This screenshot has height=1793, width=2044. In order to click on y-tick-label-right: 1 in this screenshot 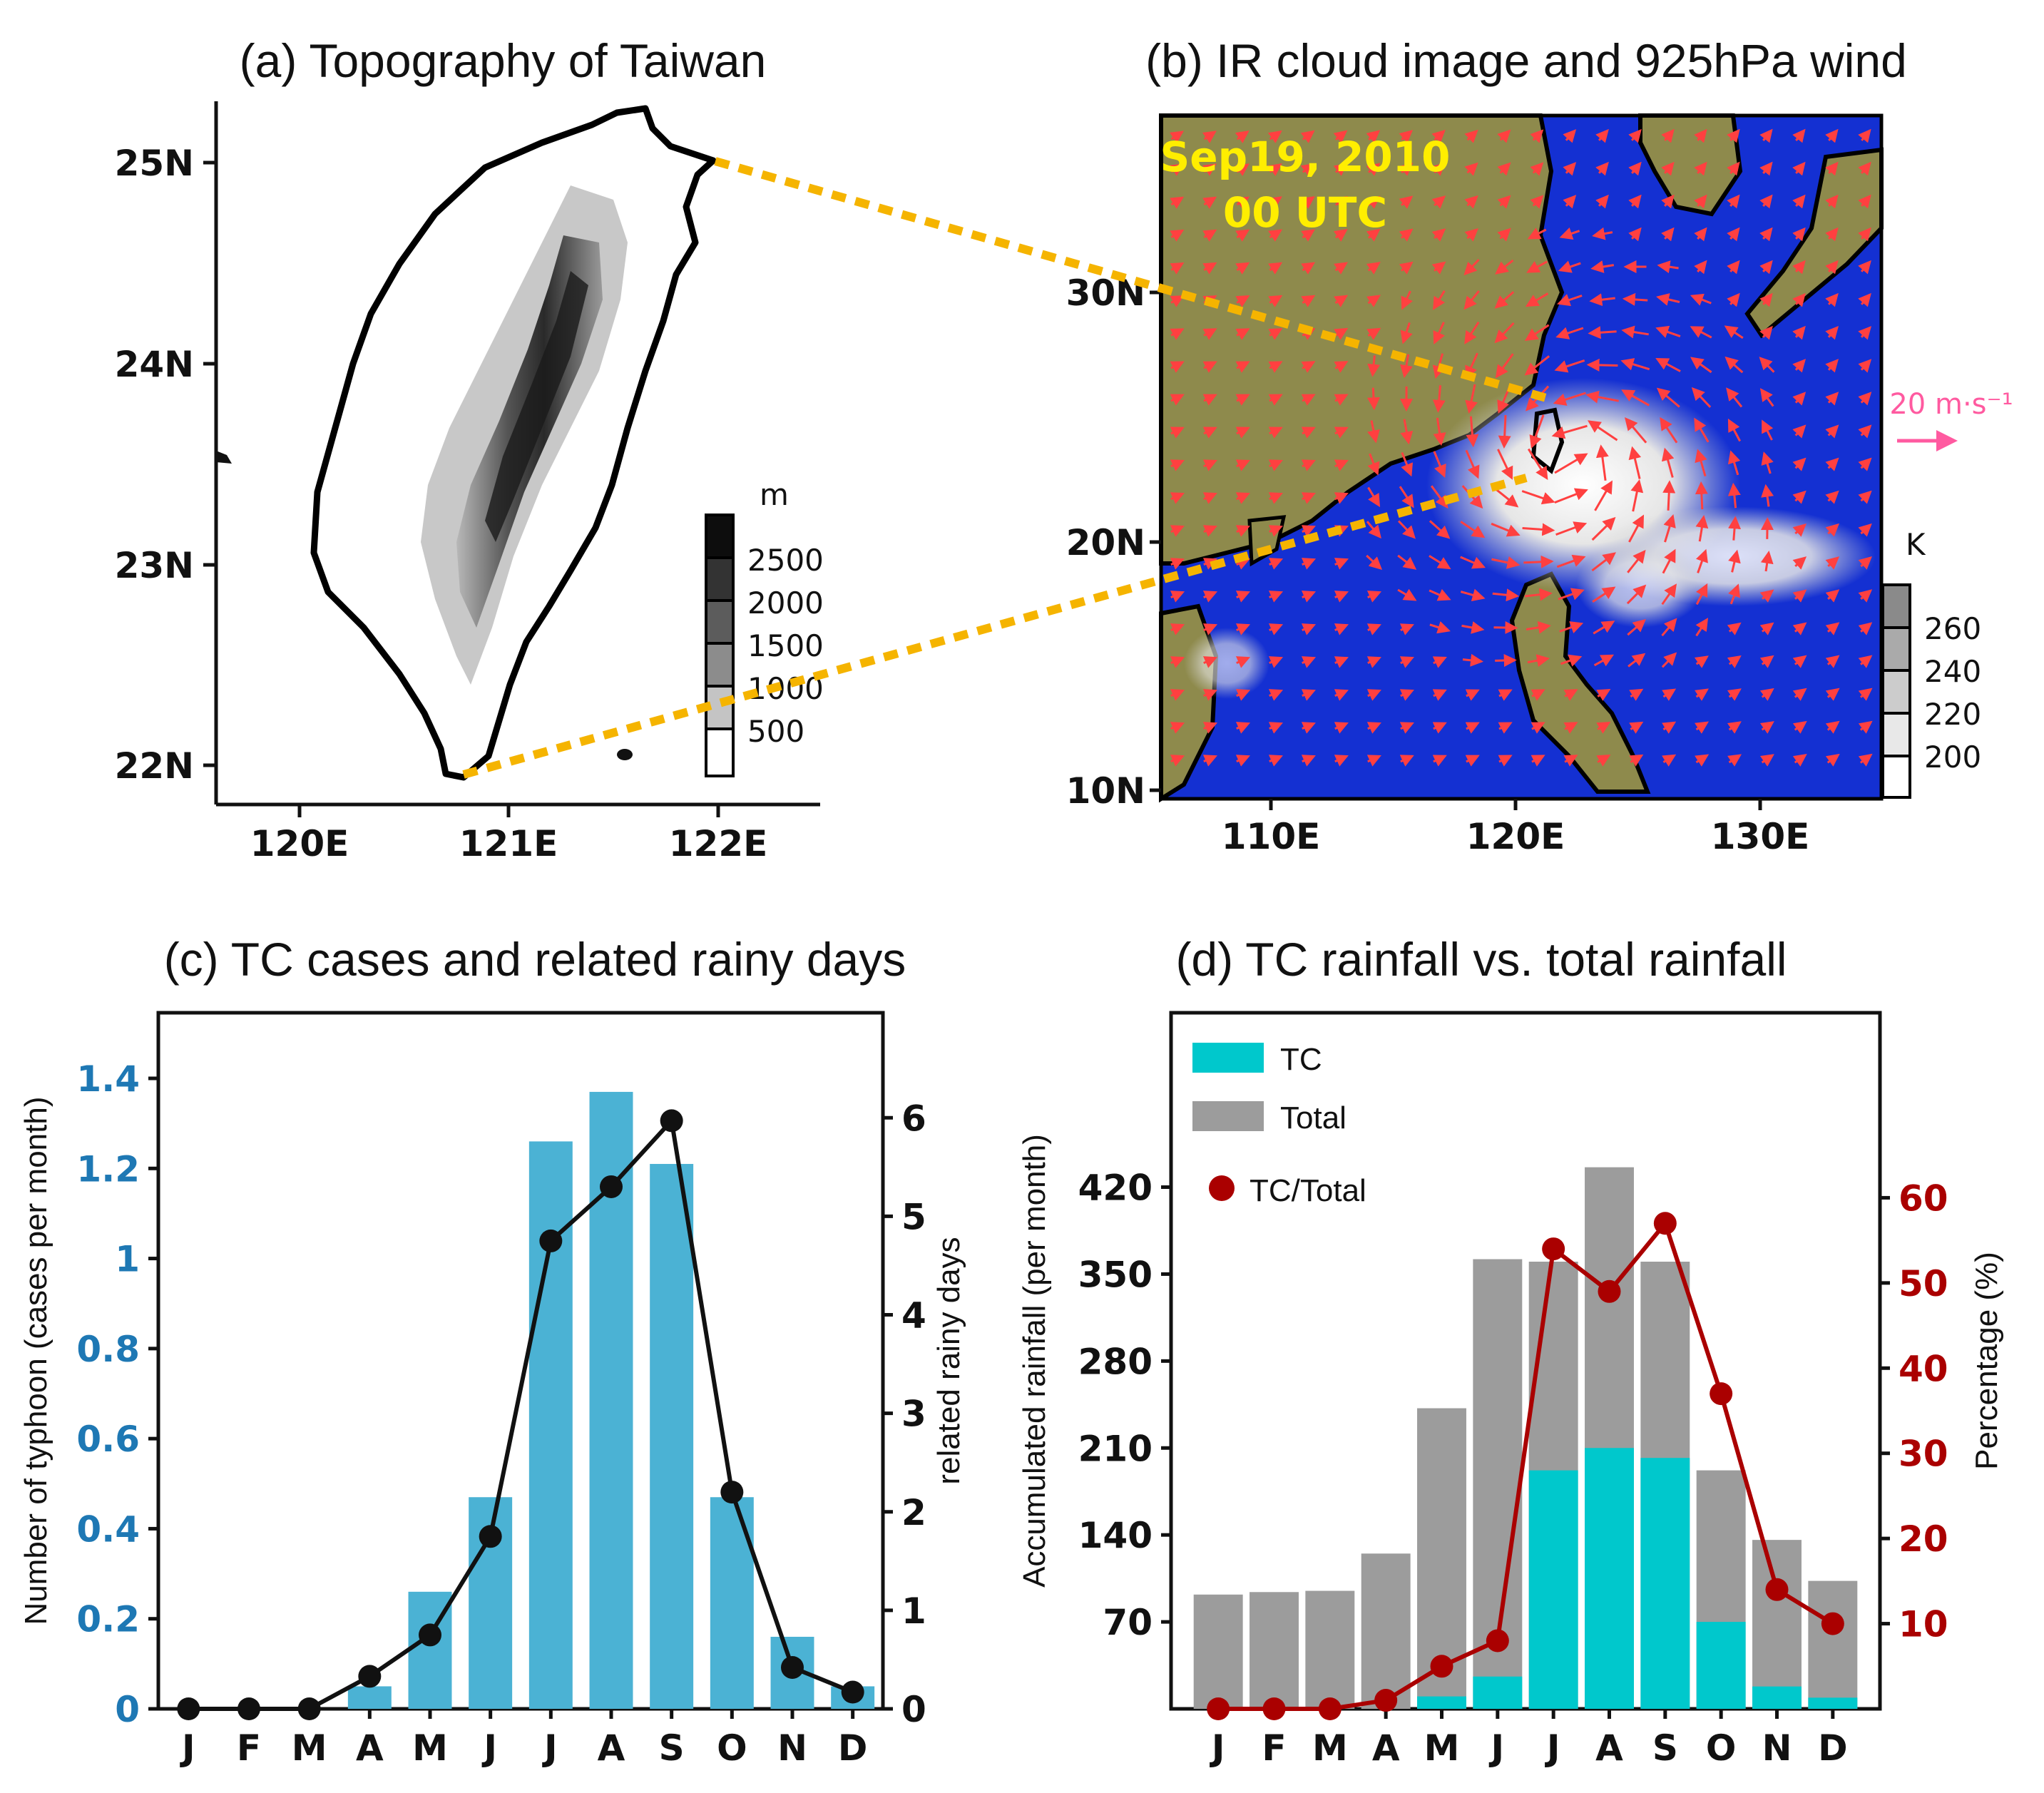, I will do `click(913, 1611)`.